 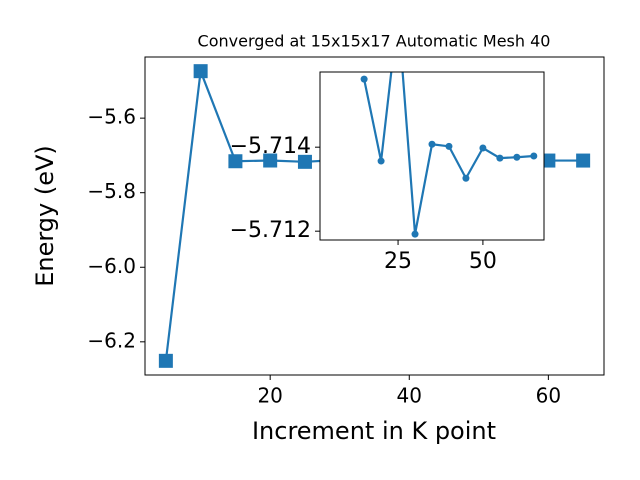 I want to click on series-group, so click(x=449, y=123).